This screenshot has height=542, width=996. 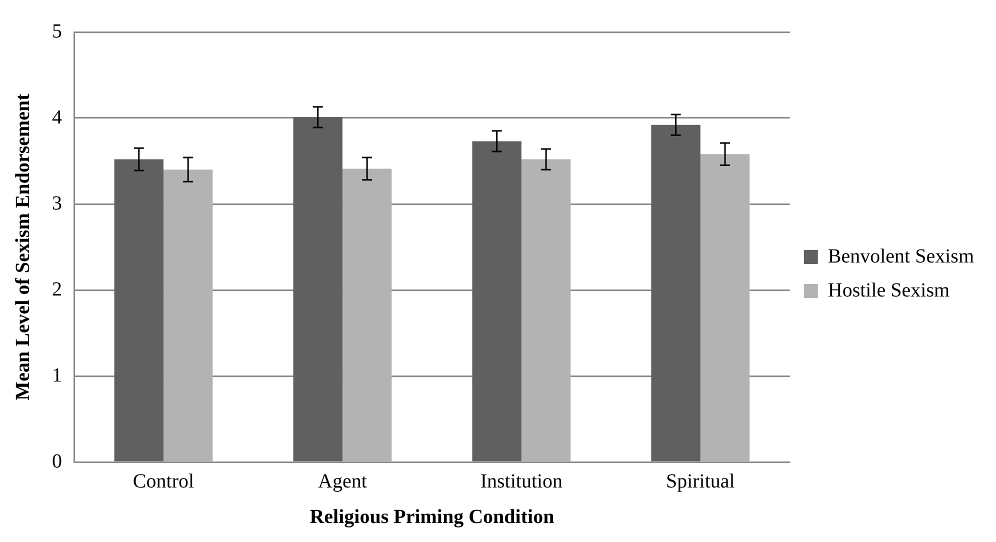 I want to click on x-tick-label: Agent, so click(x=343, y=481).